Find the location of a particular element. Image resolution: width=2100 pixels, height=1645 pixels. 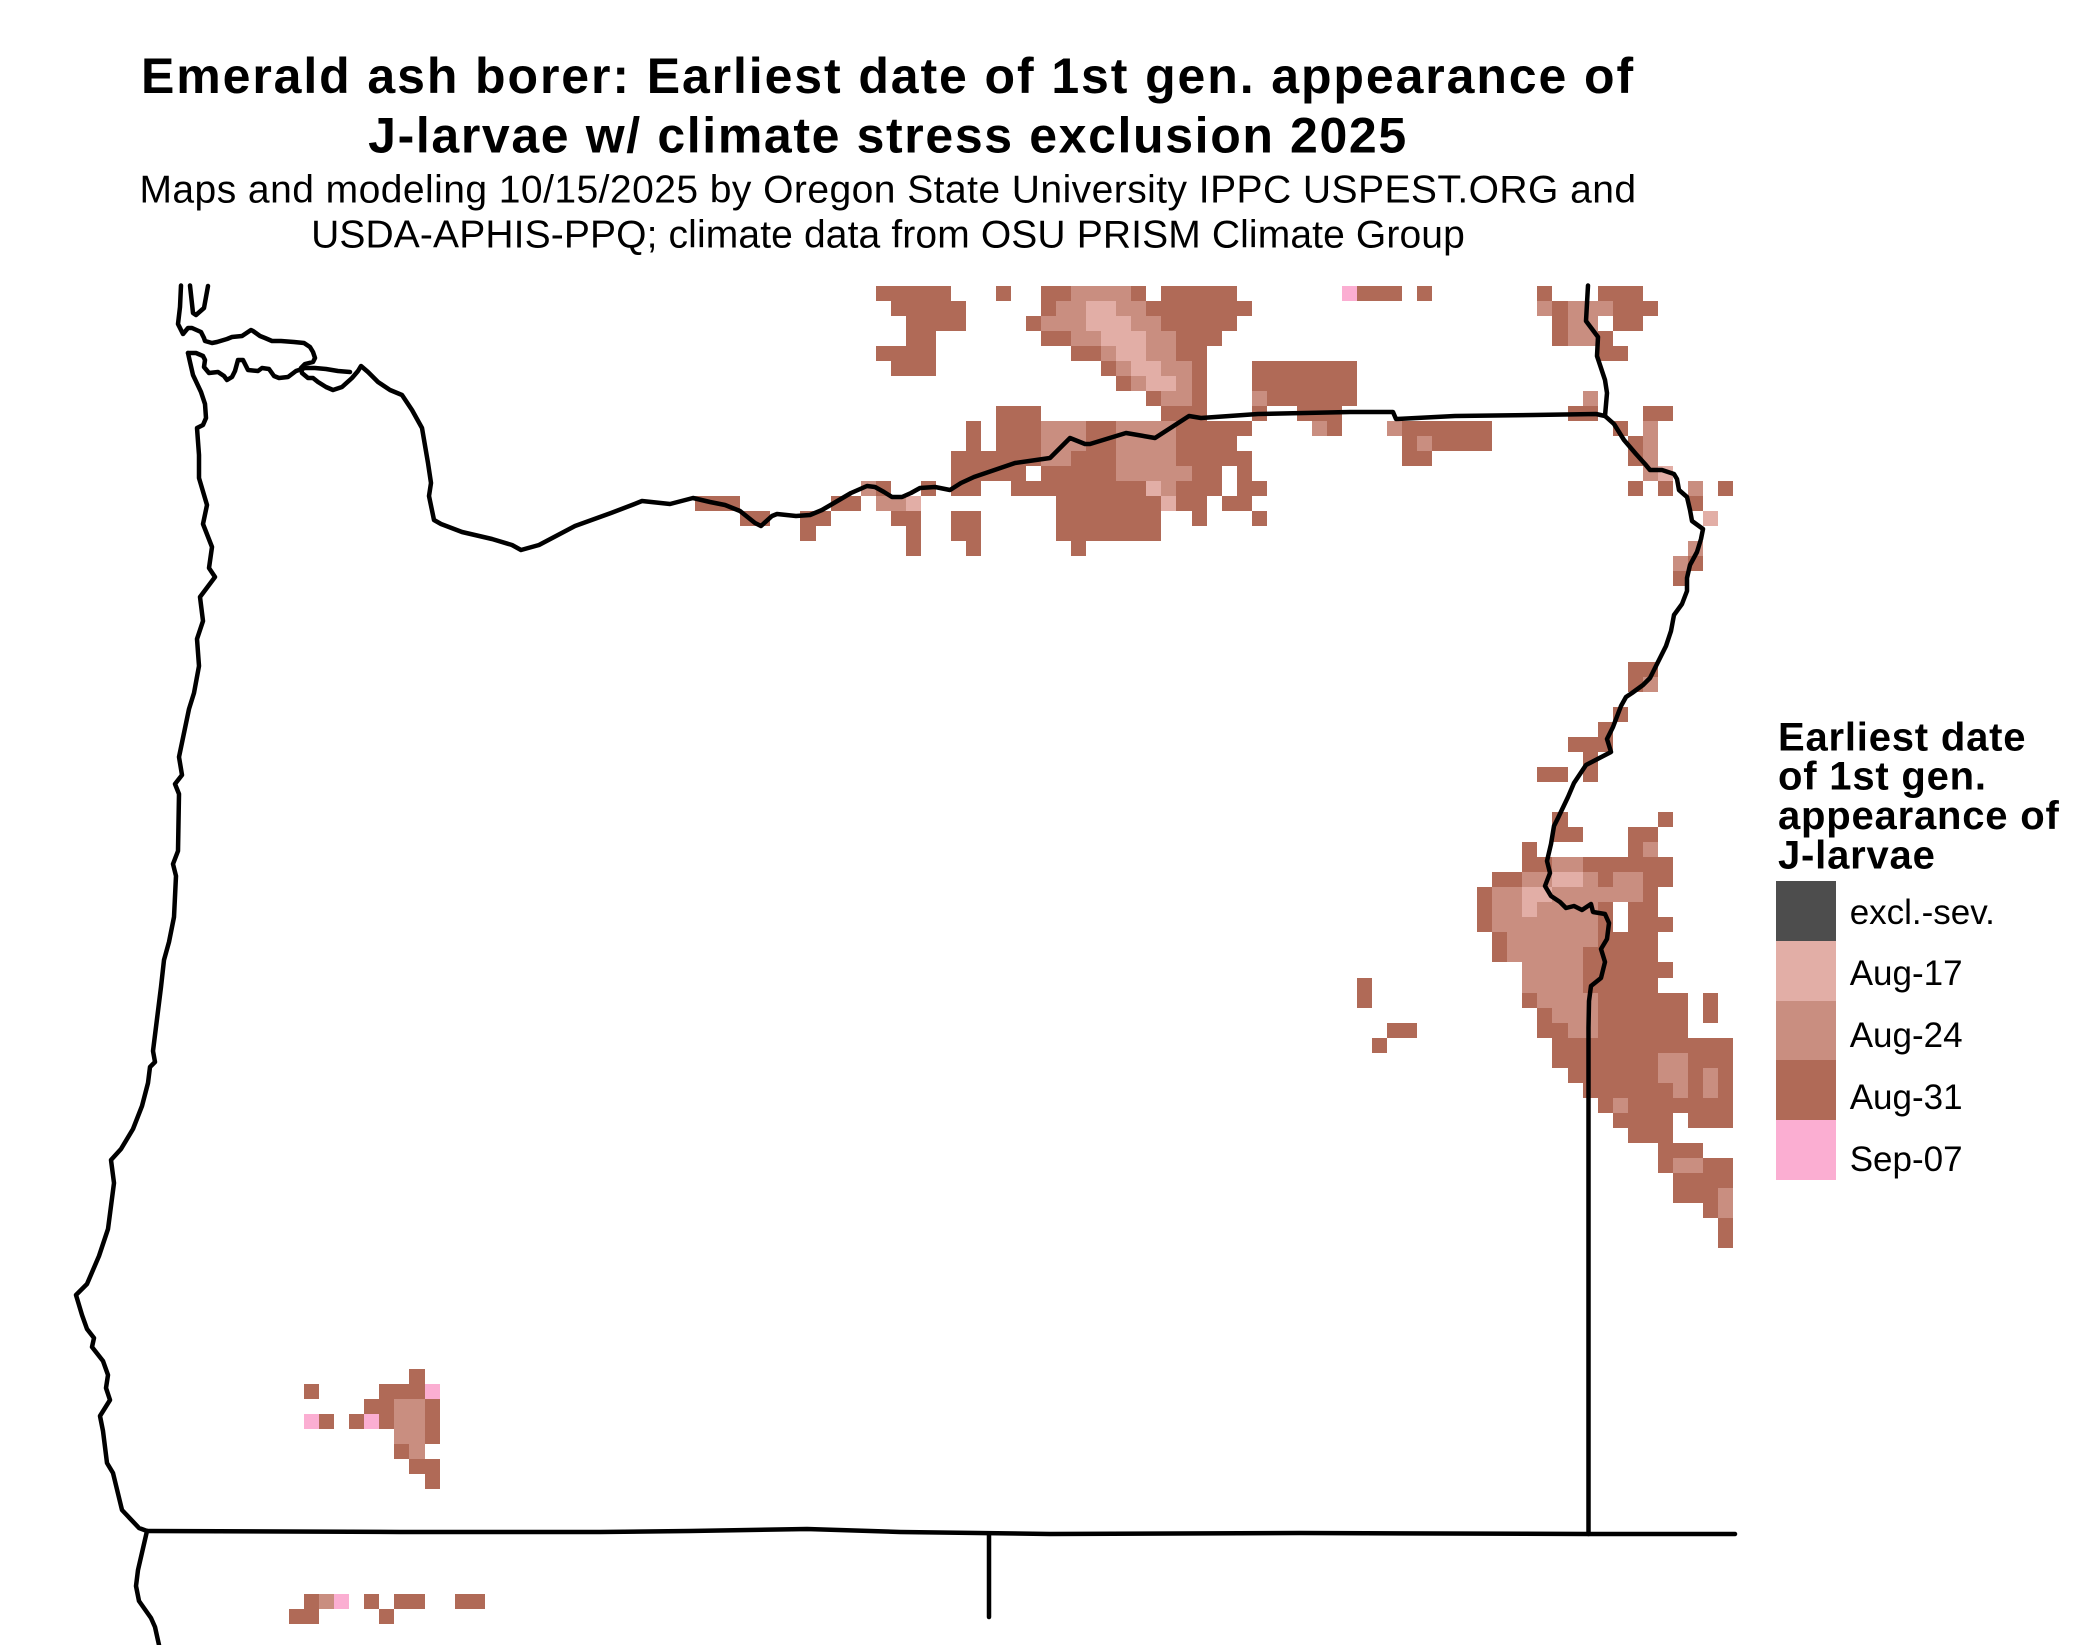

svg-text: excl.-sev. is located at coordinates (1922, 912).